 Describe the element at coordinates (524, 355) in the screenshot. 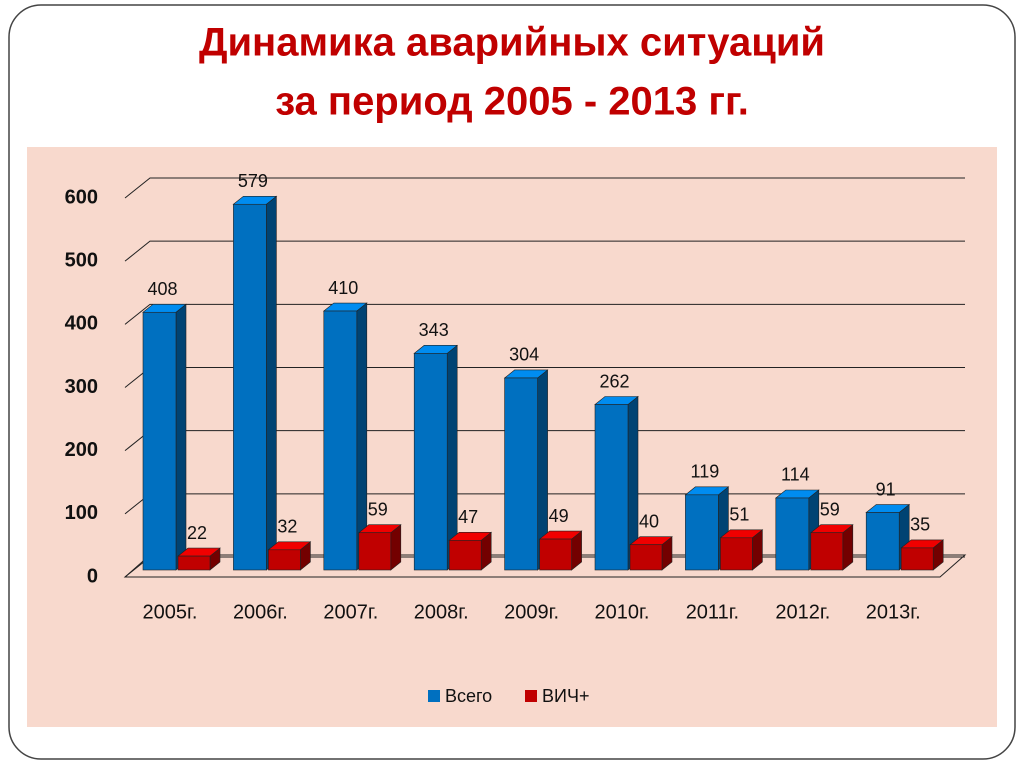

I see `data-label: 304` at that location.